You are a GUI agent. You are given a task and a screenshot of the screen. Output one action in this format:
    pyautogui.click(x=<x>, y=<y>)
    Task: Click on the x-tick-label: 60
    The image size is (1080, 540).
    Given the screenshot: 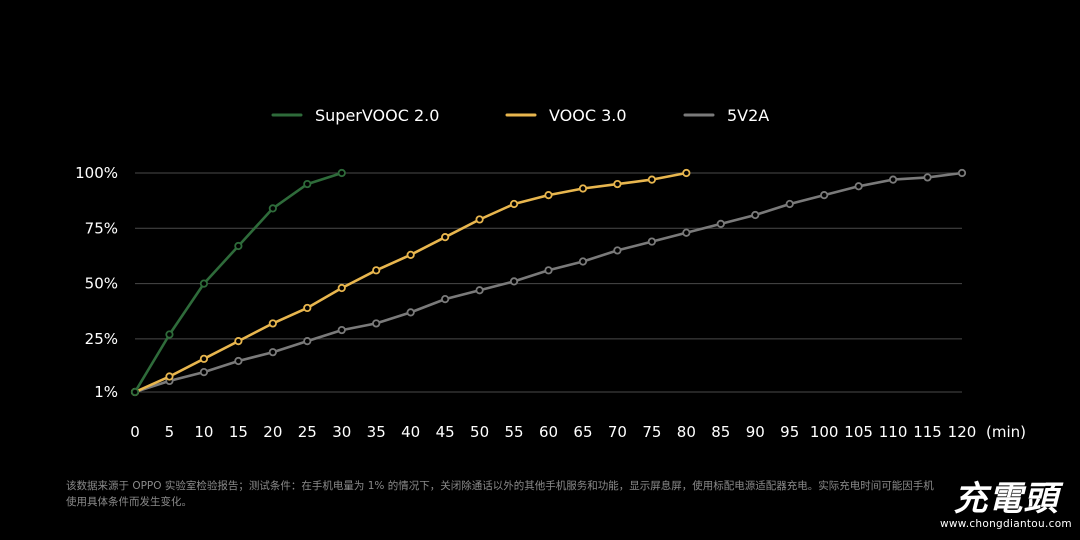 What is the action you would take?
    pyautogui.click(x=548, y=432)
    